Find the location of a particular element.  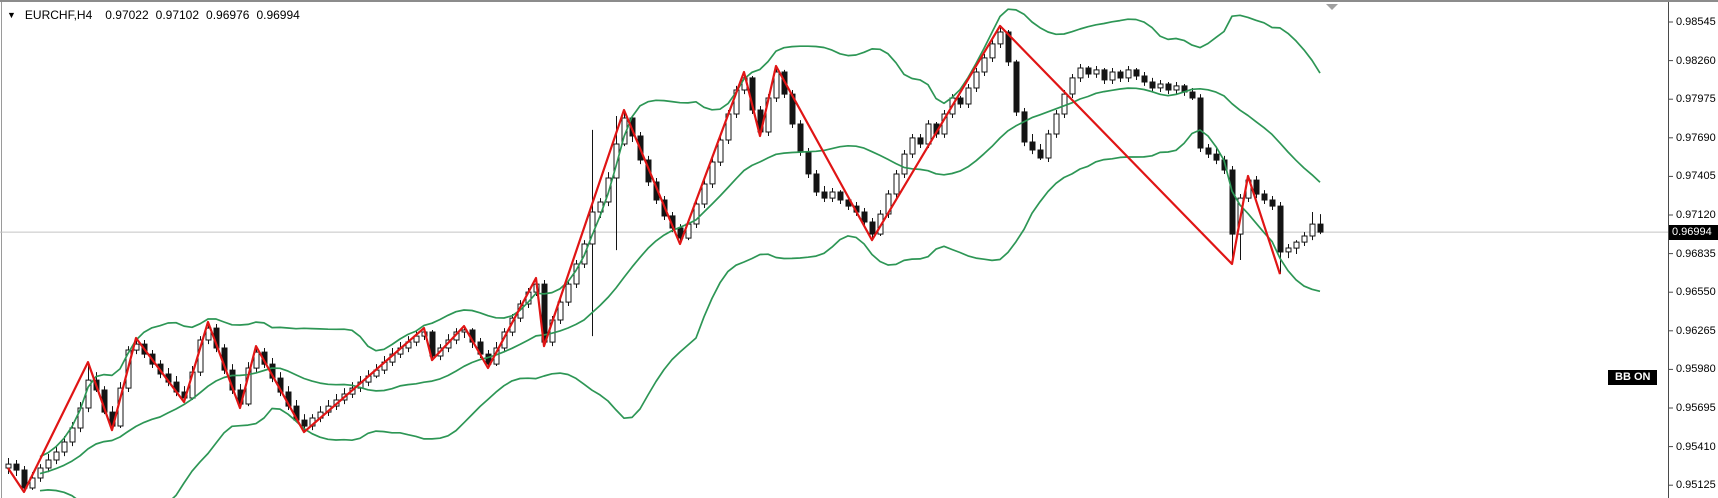

symbol-timeframe-label: EURCHF,H4 is located at coordinates (58, 15).